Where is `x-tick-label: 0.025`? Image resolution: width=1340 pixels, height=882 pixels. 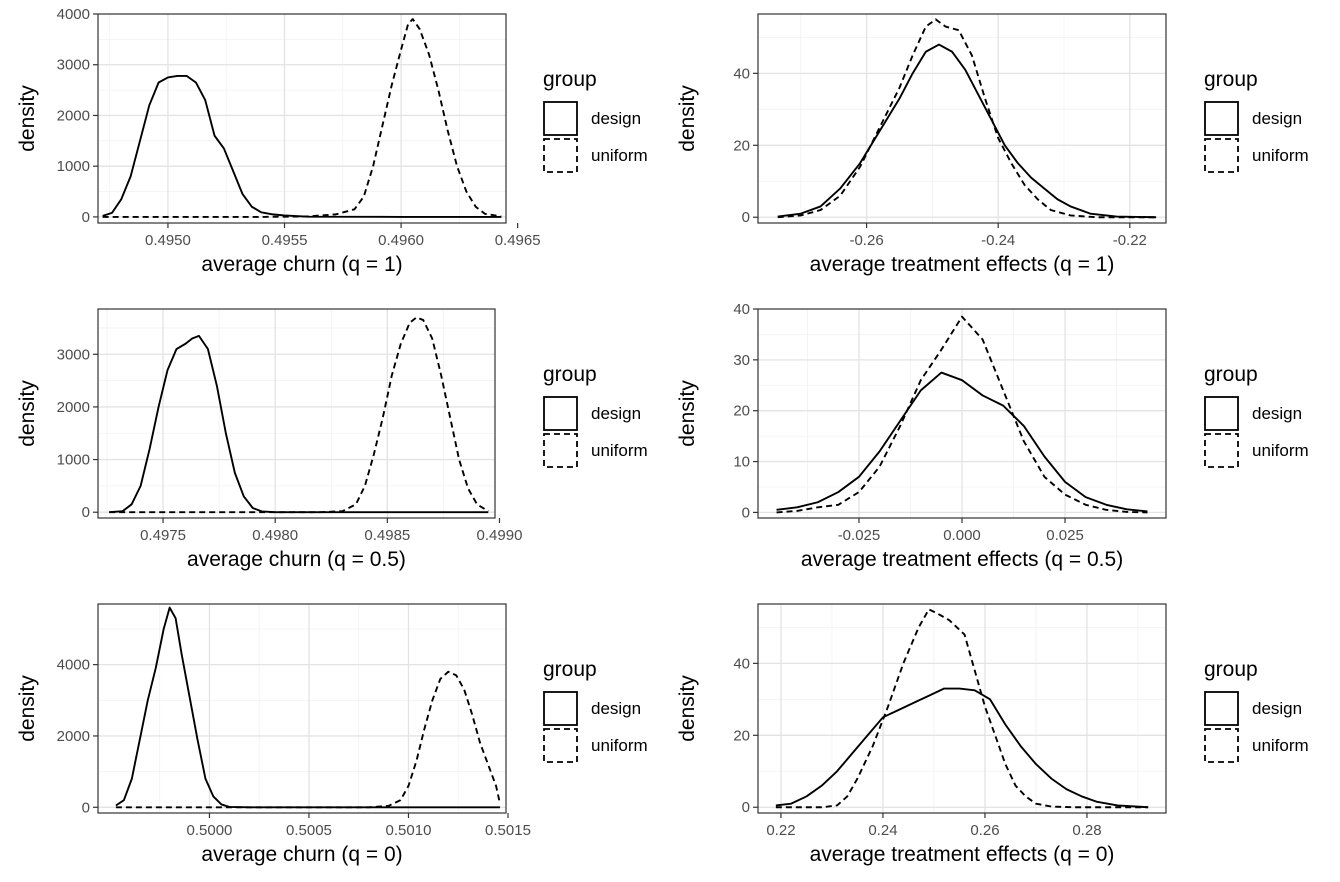
x-tick-label: 0.025 is located at coordinates (1065, 535).